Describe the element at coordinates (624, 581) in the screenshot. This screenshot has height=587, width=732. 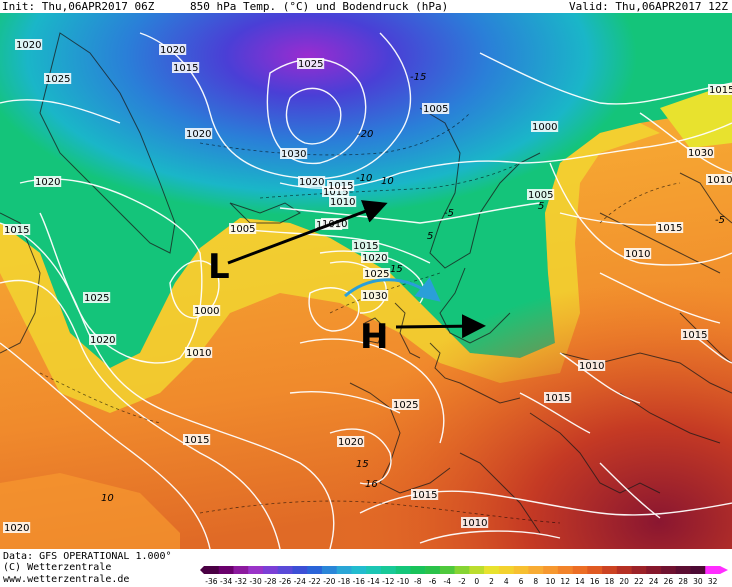
I see `colorbar-tick-label: 20` at that location.